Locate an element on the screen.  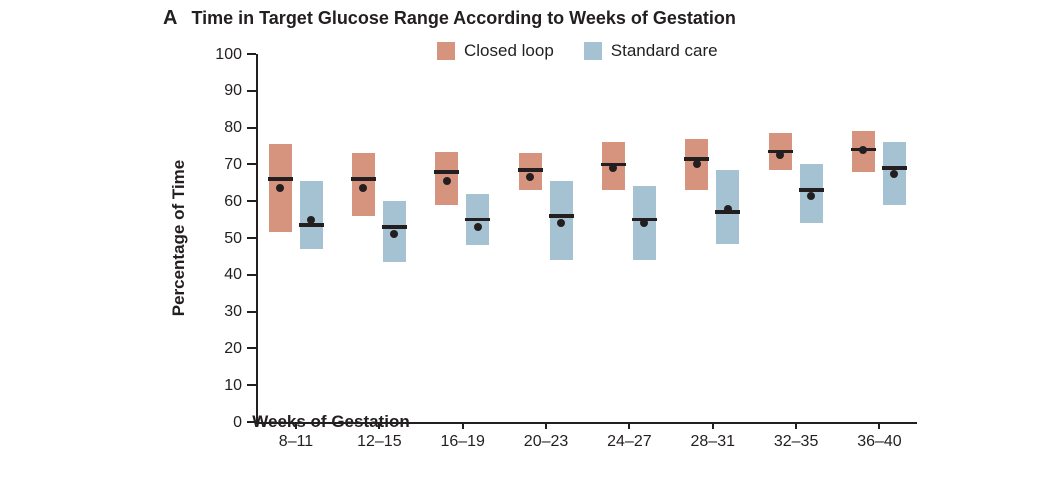
y-axis-tick-label: 100 is located at coordinates (228, 54).